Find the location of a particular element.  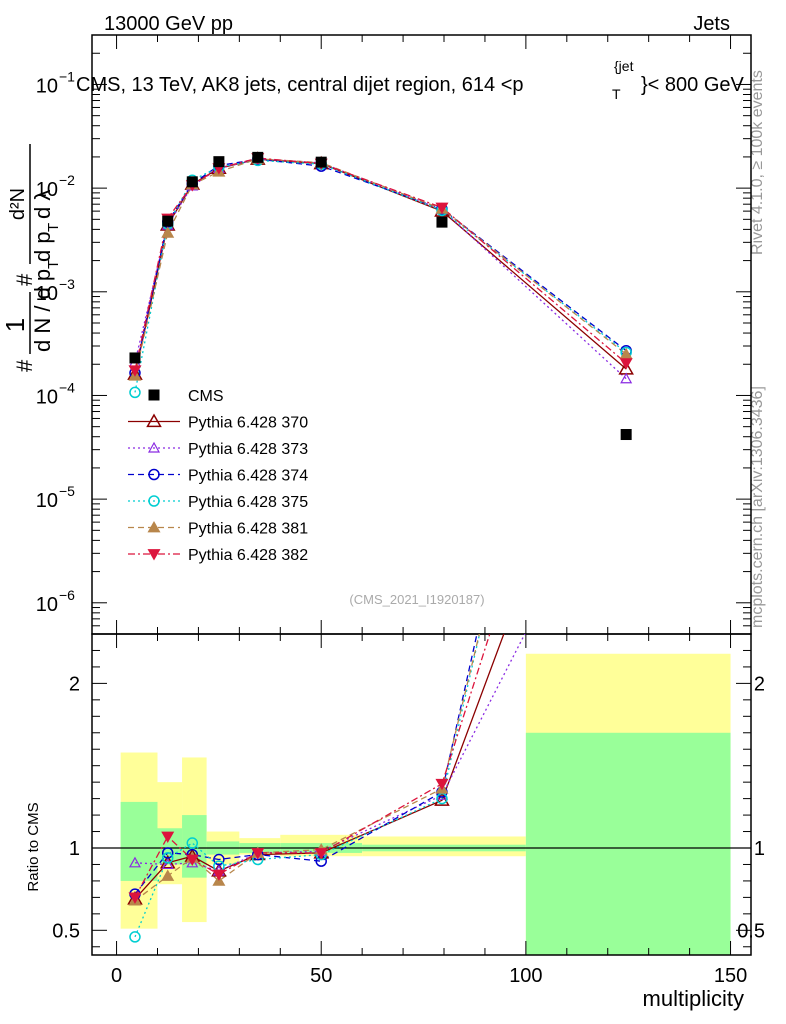

x-tick-label: 100 is located at coordinates (525, 976).